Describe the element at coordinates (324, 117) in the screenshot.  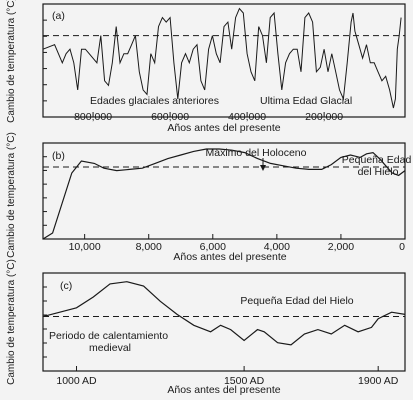
I see `panel-a-x-tick-label: 200,000` at that location.